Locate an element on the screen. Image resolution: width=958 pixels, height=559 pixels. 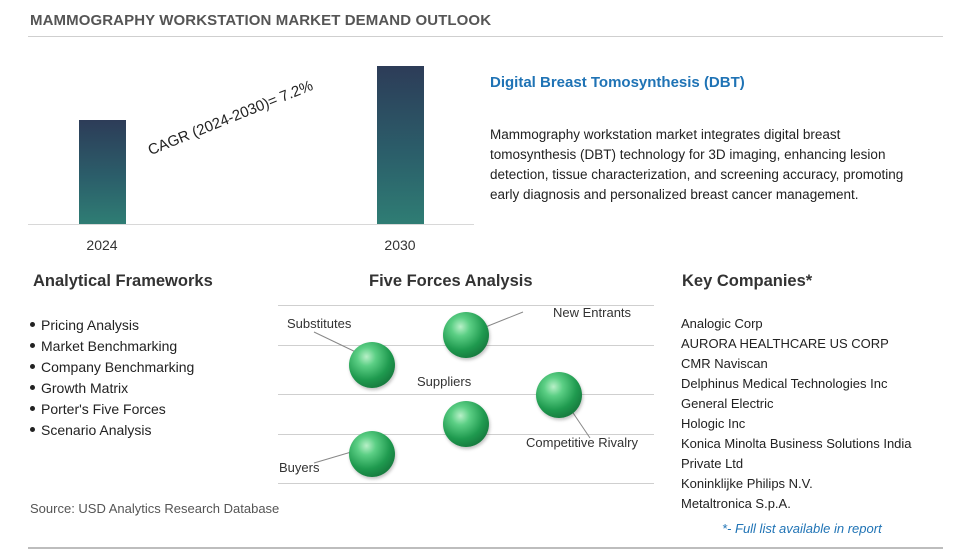
list-item: Company Benchmarking is located at coordinates (112, 367).